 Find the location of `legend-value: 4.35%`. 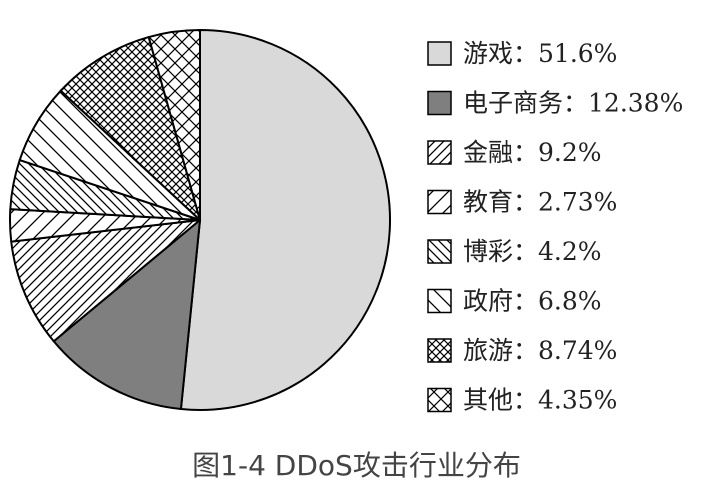

legend-value: 4.35% is located at coordinates (577, 400).